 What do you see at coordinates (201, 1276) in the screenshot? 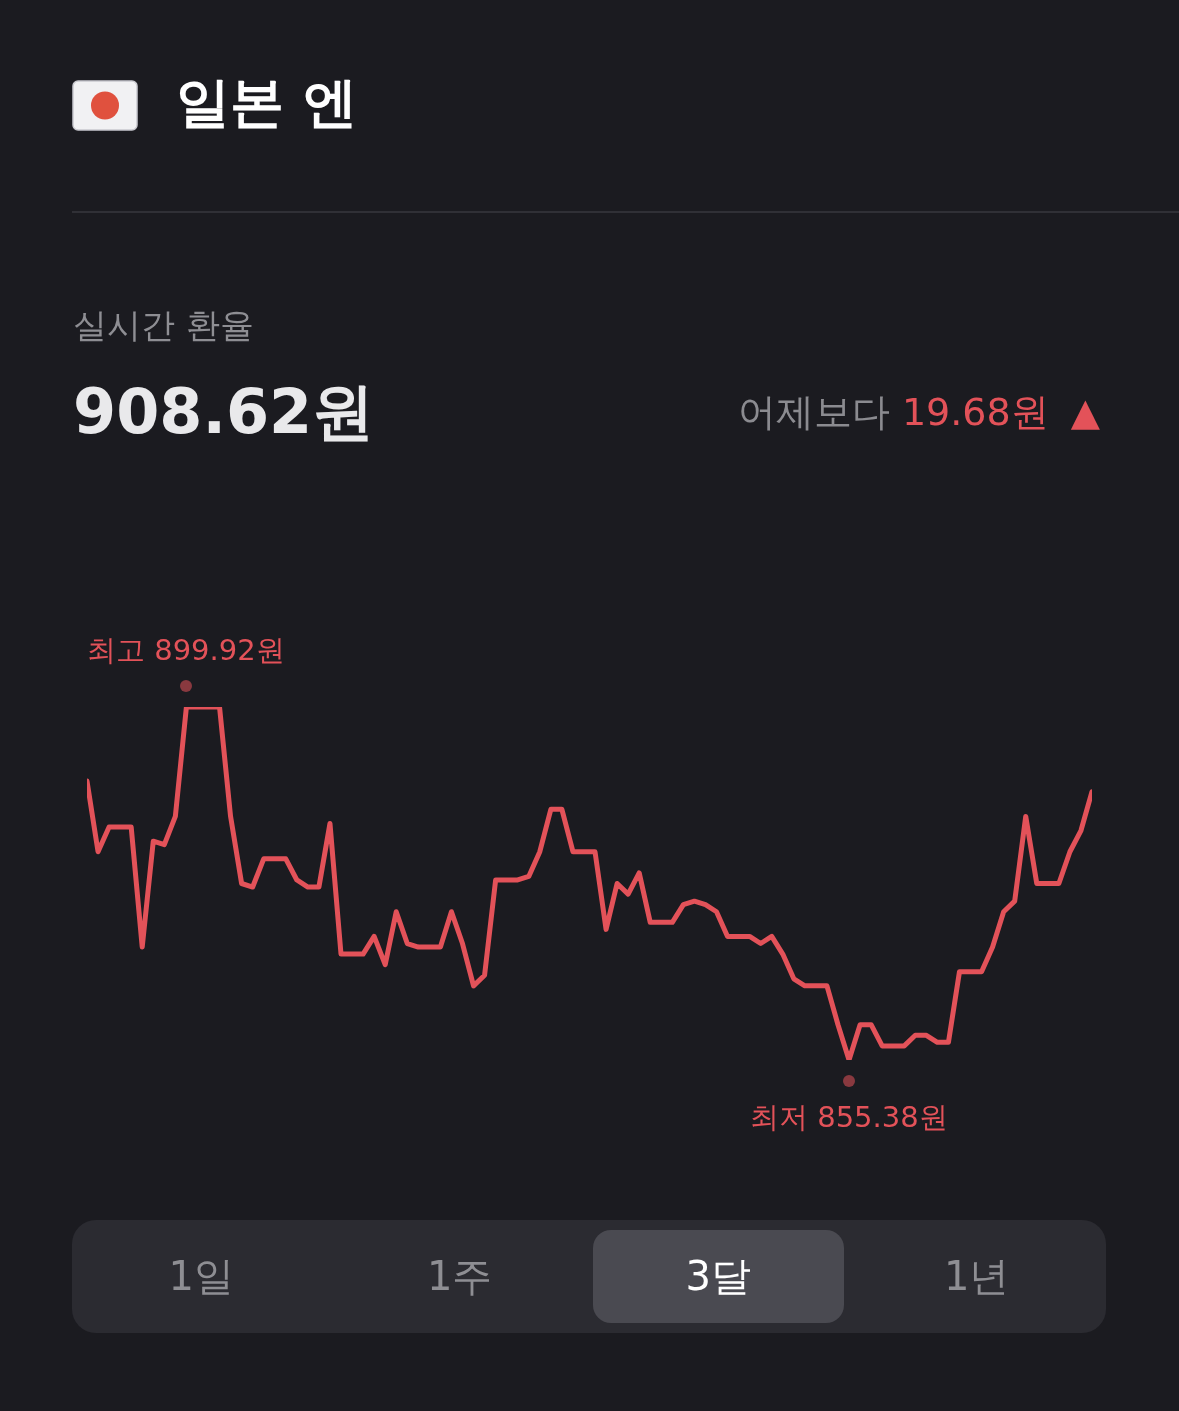
I see `tab-button: 1일` at bounding box center [201, 1276].